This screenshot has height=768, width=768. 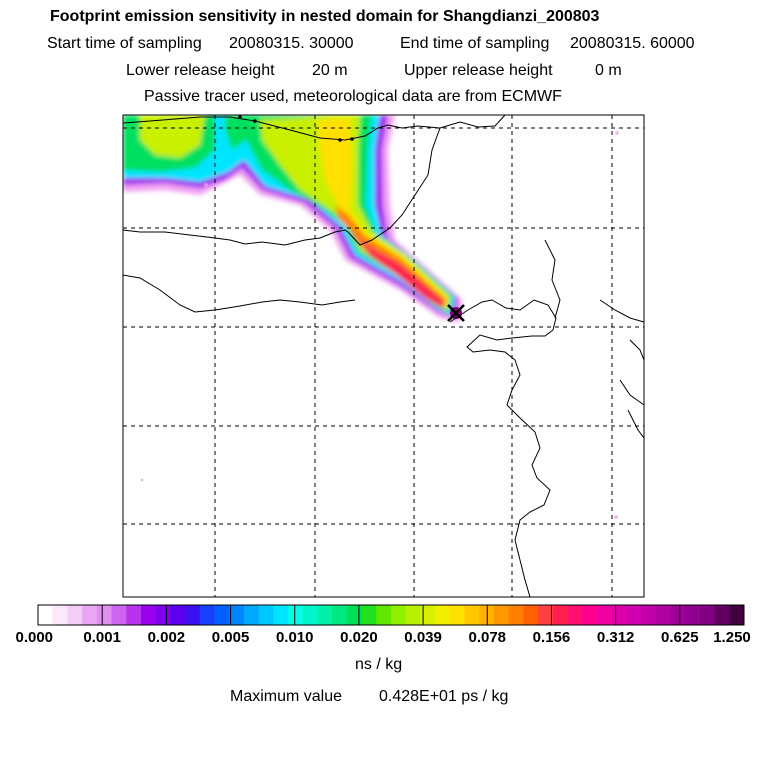 I want to click on colorbar-tick-label: 0.001, so click(x=102, y=637).